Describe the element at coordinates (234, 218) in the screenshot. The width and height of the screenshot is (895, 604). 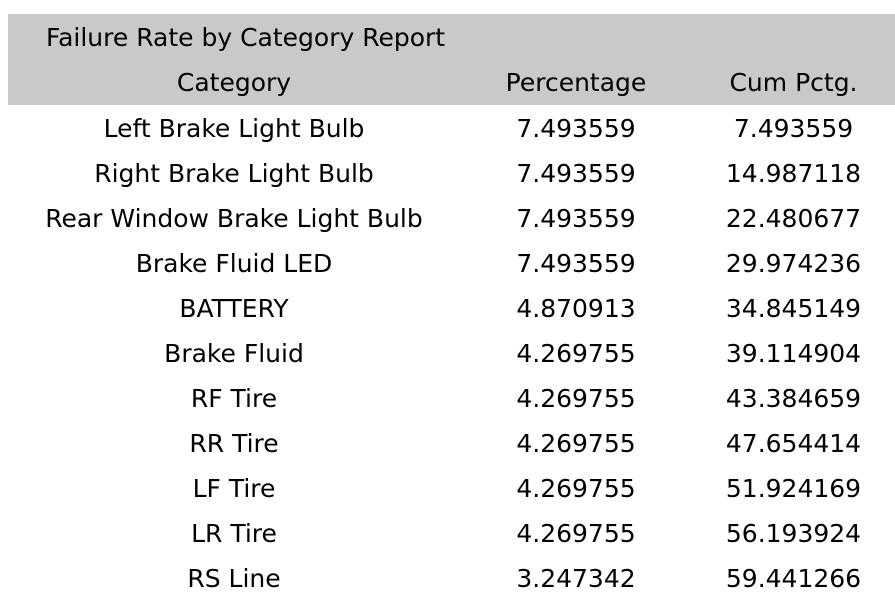
I see `category-cell: Rear Window Brake Light Bulb` at that location.